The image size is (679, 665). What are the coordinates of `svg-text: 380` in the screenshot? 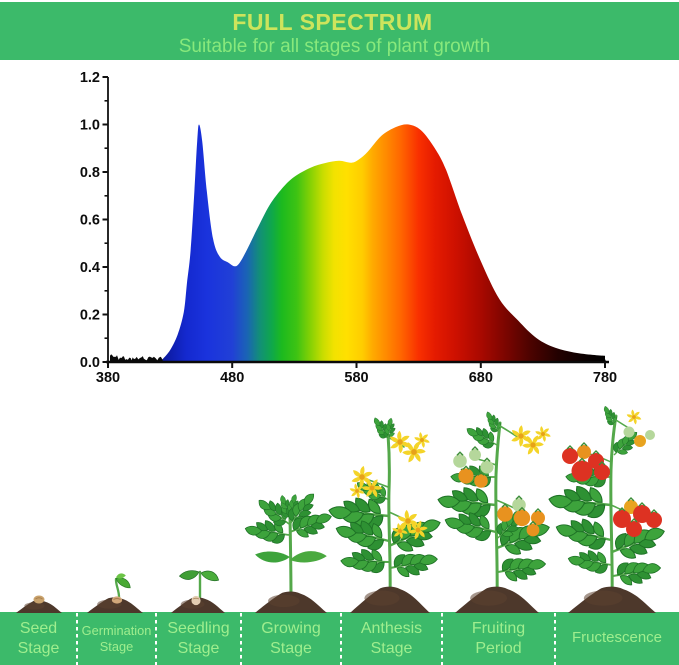 It's located at (108, 378).